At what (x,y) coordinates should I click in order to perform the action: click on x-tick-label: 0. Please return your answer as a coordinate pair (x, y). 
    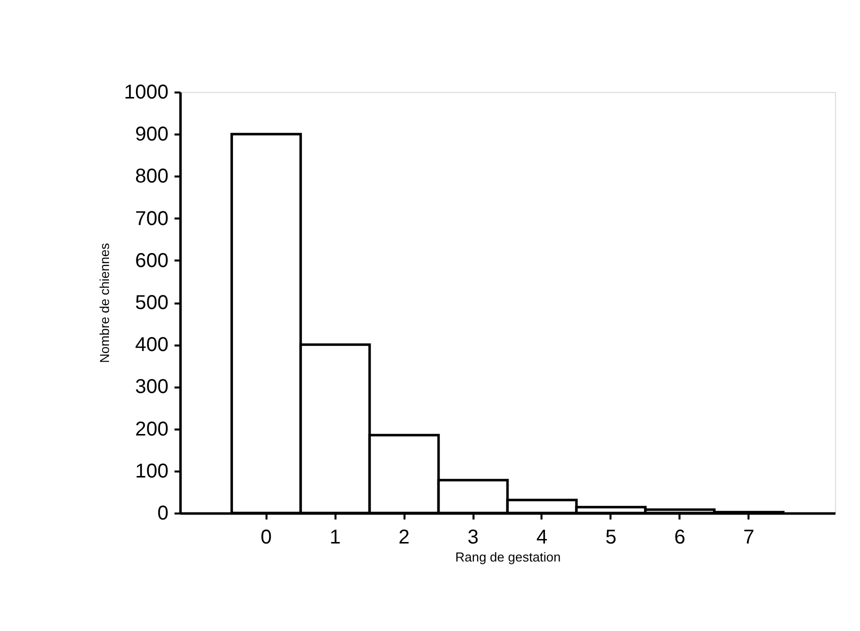
    Looking at the image, I should click on (266, 537).